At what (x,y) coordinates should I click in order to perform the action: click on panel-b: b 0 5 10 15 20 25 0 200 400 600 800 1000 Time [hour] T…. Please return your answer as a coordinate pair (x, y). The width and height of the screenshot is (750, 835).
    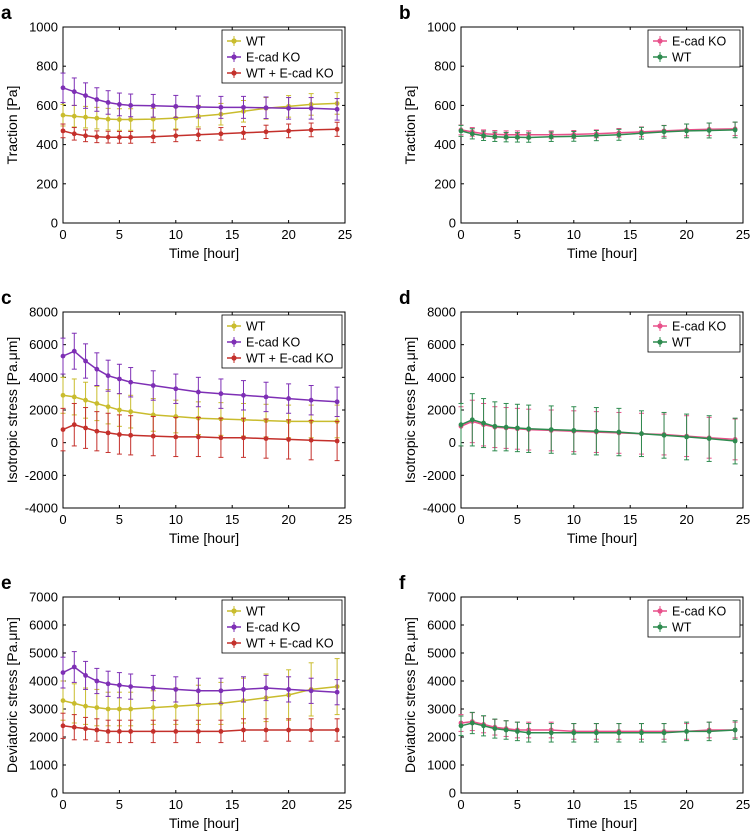
    Looking at the image, I should click on (574, 132).